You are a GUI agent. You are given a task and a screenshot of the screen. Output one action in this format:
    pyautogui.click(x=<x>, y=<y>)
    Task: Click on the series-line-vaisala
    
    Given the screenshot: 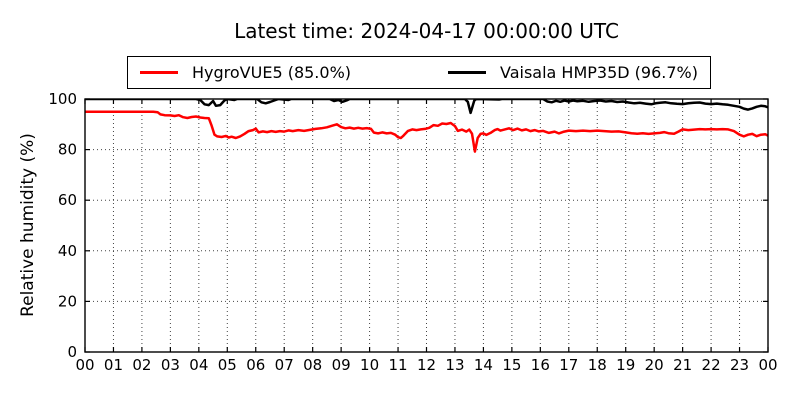 What is the action you would take?
    pyautogui.click(x=426, y=107)
    